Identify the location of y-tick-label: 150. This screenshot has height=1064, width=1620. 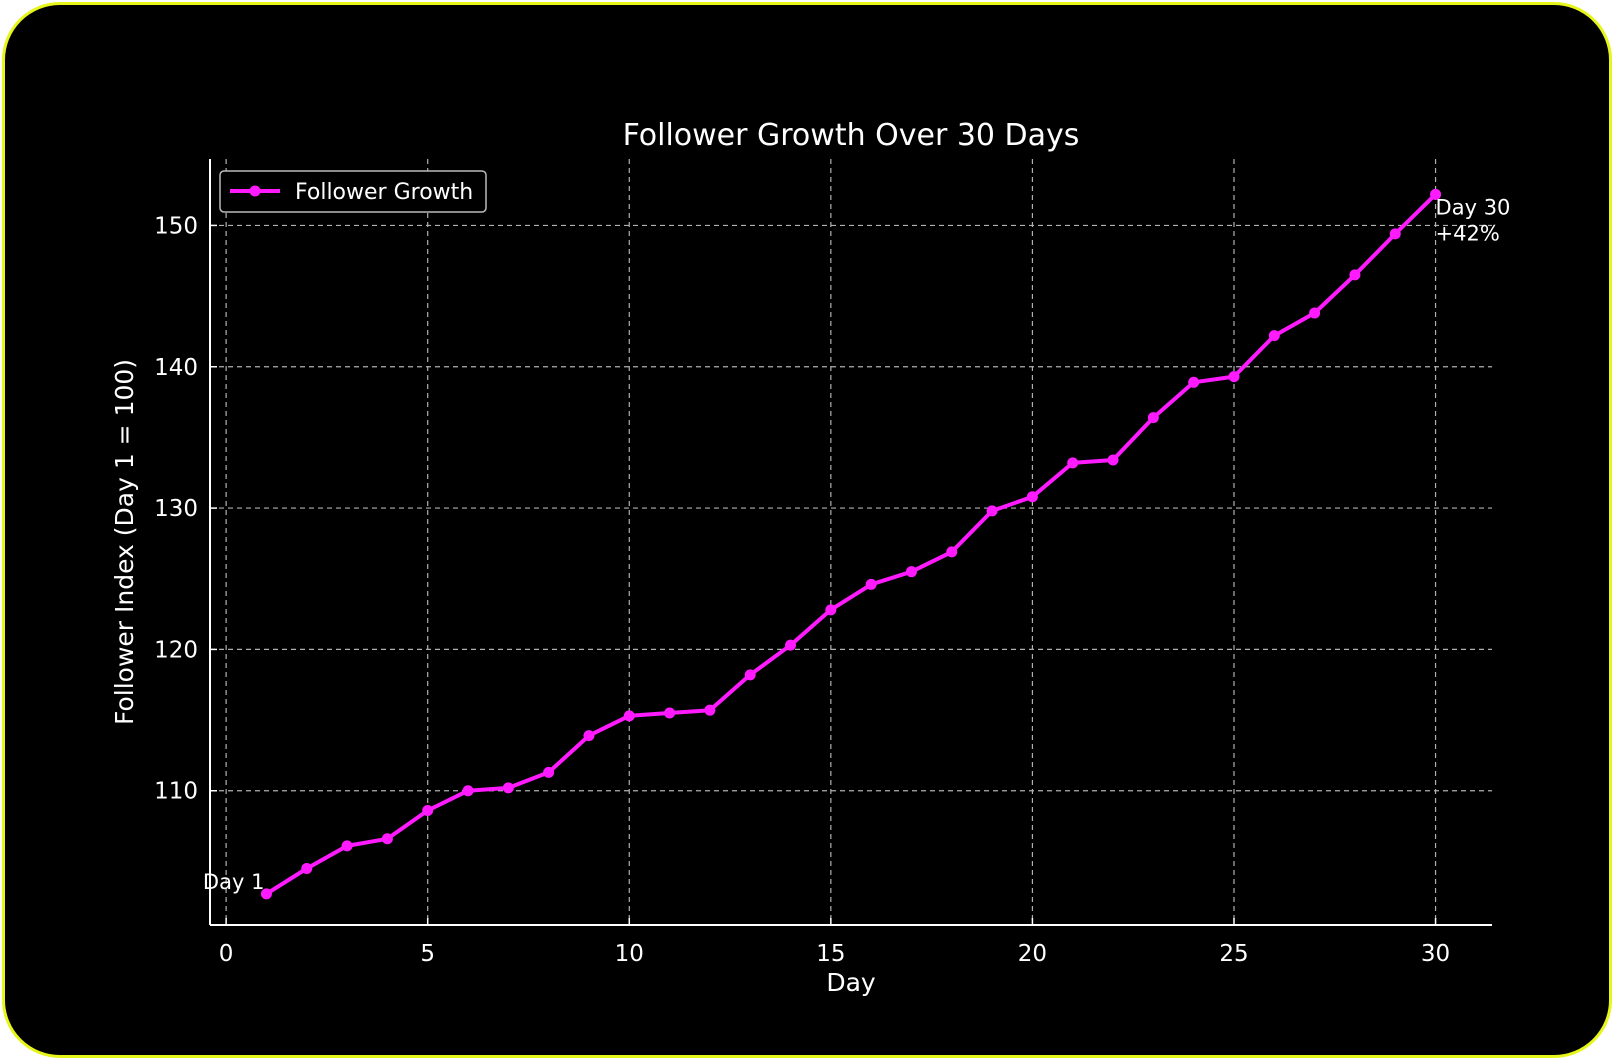
(176, 226).